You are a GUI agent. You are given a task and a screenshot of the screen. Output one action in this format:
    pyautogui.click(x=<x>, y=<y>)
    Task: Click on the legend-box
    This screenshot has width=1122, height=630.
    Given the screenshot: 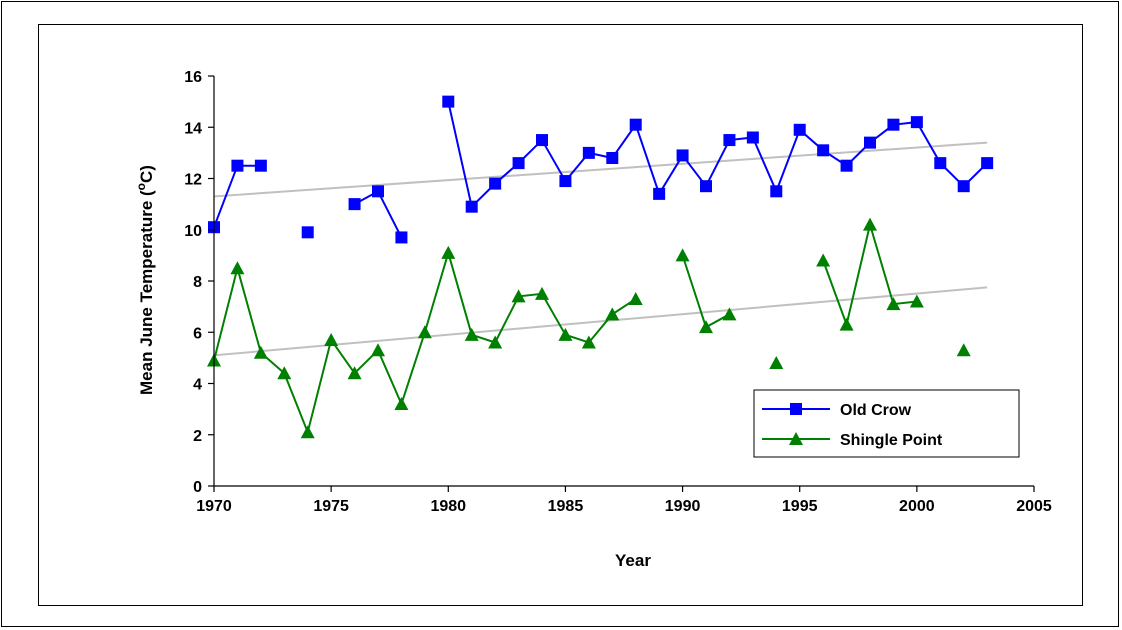 What is the action you would take?
    pyautogui.click(x=886, y=423)
    